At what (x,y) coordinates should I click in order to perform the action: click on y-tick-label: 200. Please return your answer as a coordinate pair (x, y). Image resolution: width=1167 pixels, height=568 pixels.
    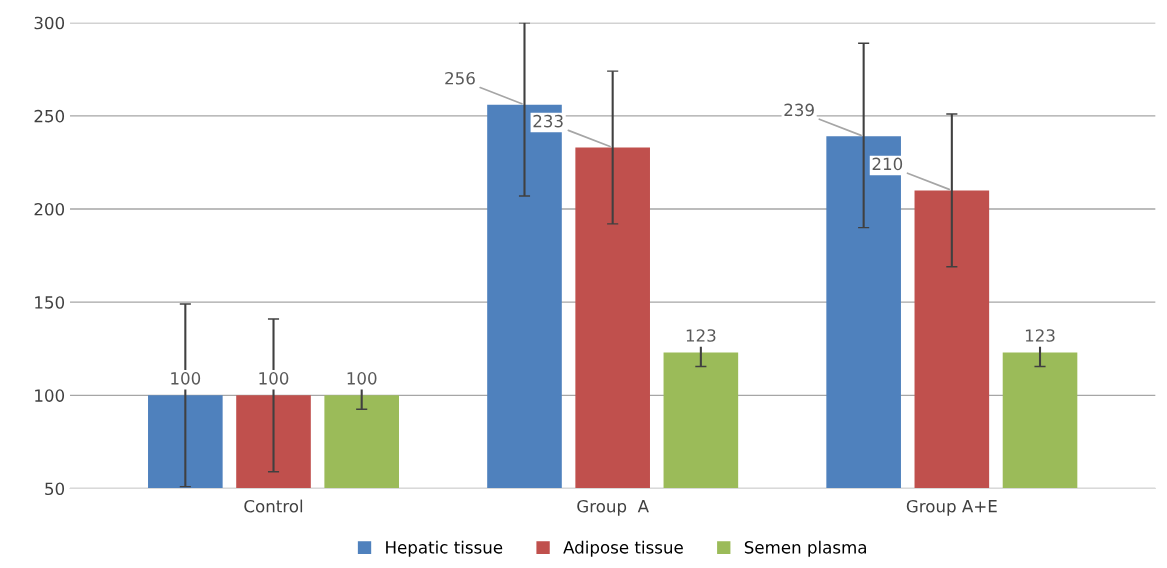
    Looking at the image, I should click on (49, 209).